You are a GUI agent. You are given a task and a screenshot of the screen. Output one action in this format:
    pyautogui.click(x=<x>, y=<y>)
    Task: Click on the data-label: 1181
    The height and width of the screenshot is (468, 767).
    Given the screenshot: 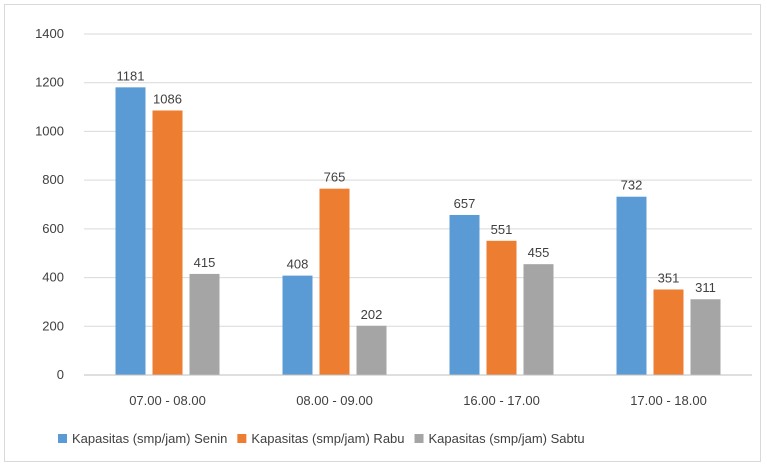 What is the action you would take?
    pyautogui.click(x=131, y=75)
    